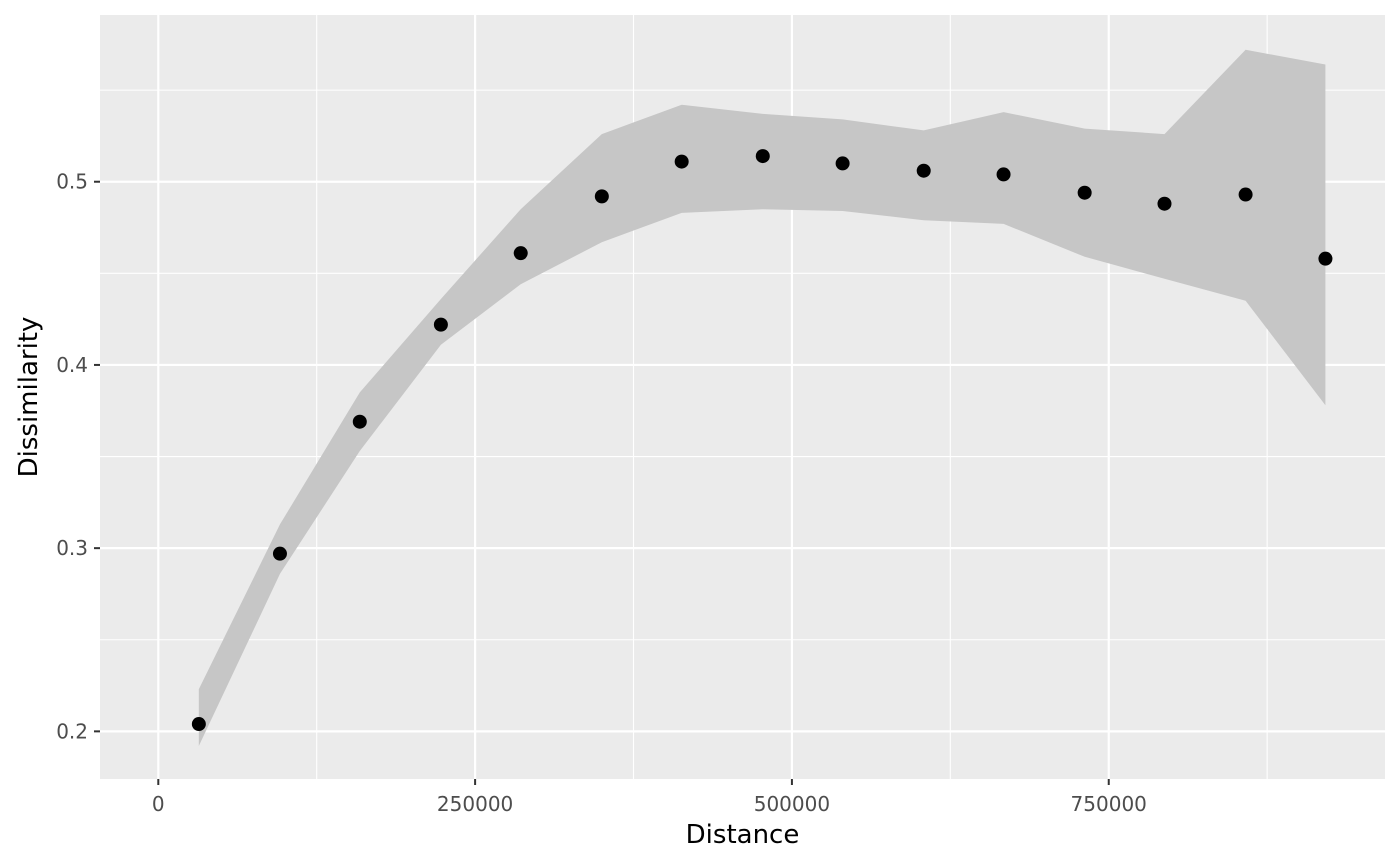 Image resolution: width=1400 pixels, height=865 pixels. Describe the element at coordinates (29, 397) in the screenshot. I see `y-axis-title: Dissimilarity` at that location.